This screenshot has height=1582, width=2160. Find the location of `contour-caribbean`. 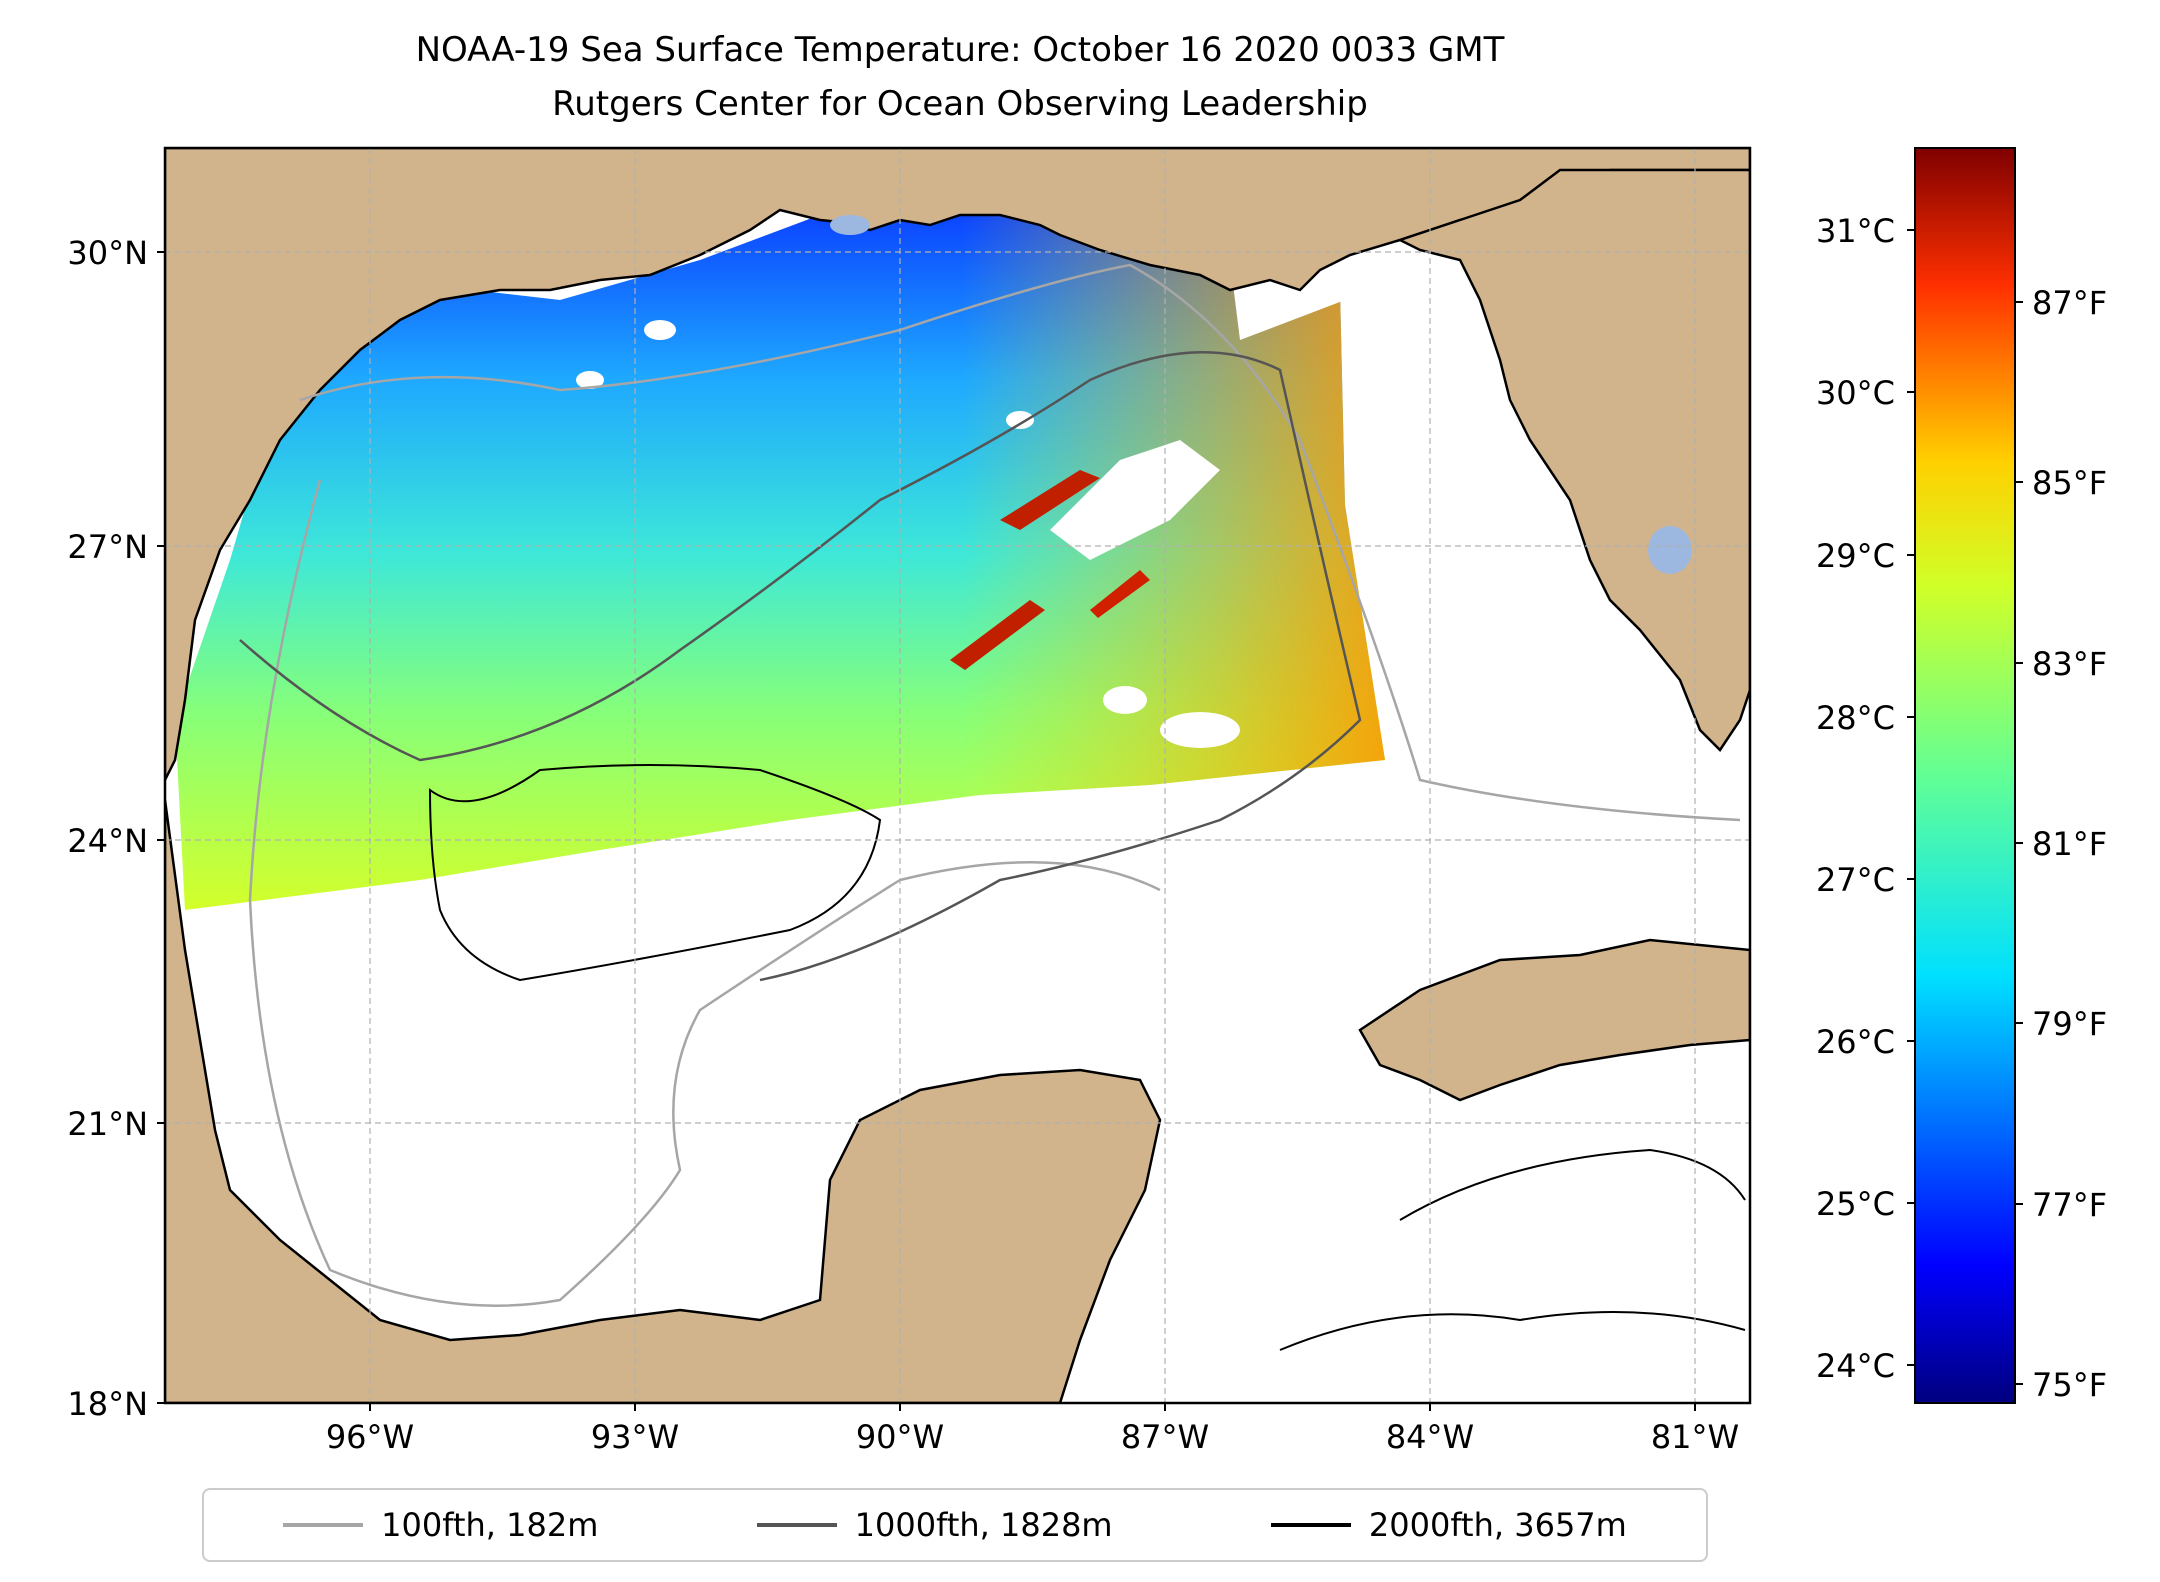

contour-caribbean is located at coordinates (1512, 1249).